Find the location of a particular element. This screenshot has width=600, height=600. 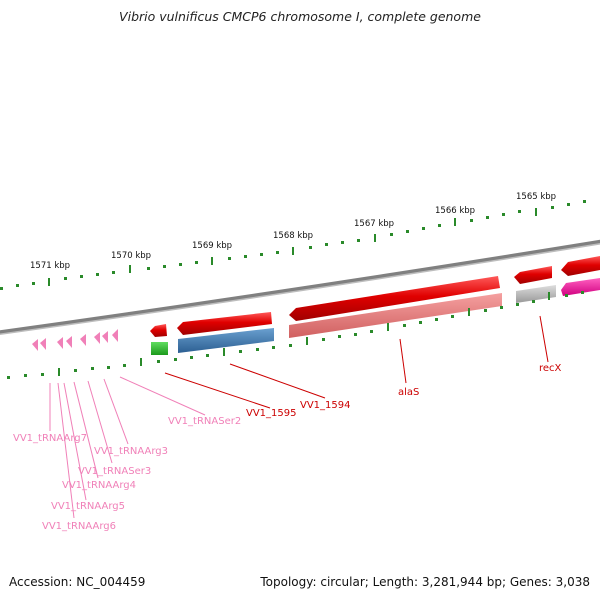

gene-label-tRNAArg6: VV1_tRNAArg6 is located at coordinates (79, 526).